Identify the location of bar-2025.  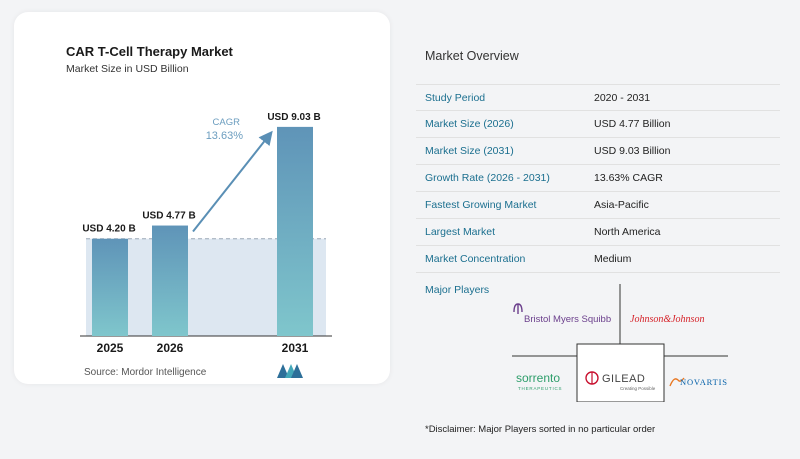
(110, 287).